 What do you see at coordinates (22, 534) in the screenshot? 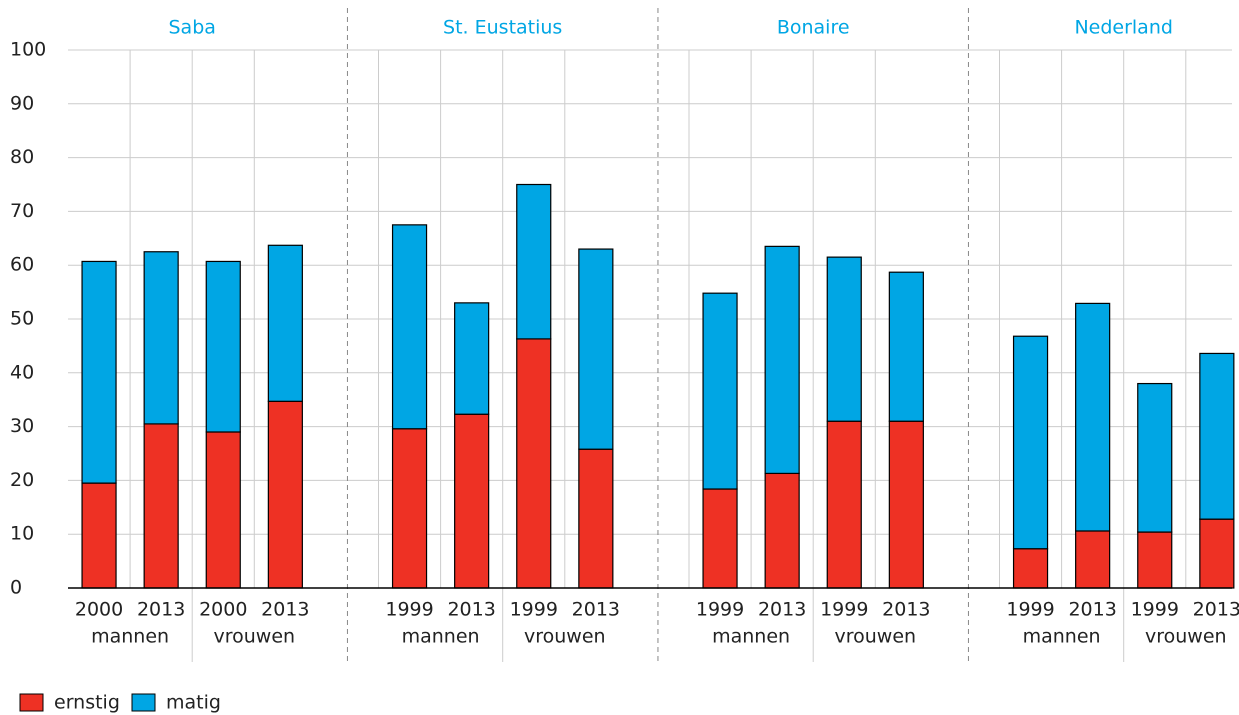
I see `y-tick-label: 10` at bounding box center [22, 534].